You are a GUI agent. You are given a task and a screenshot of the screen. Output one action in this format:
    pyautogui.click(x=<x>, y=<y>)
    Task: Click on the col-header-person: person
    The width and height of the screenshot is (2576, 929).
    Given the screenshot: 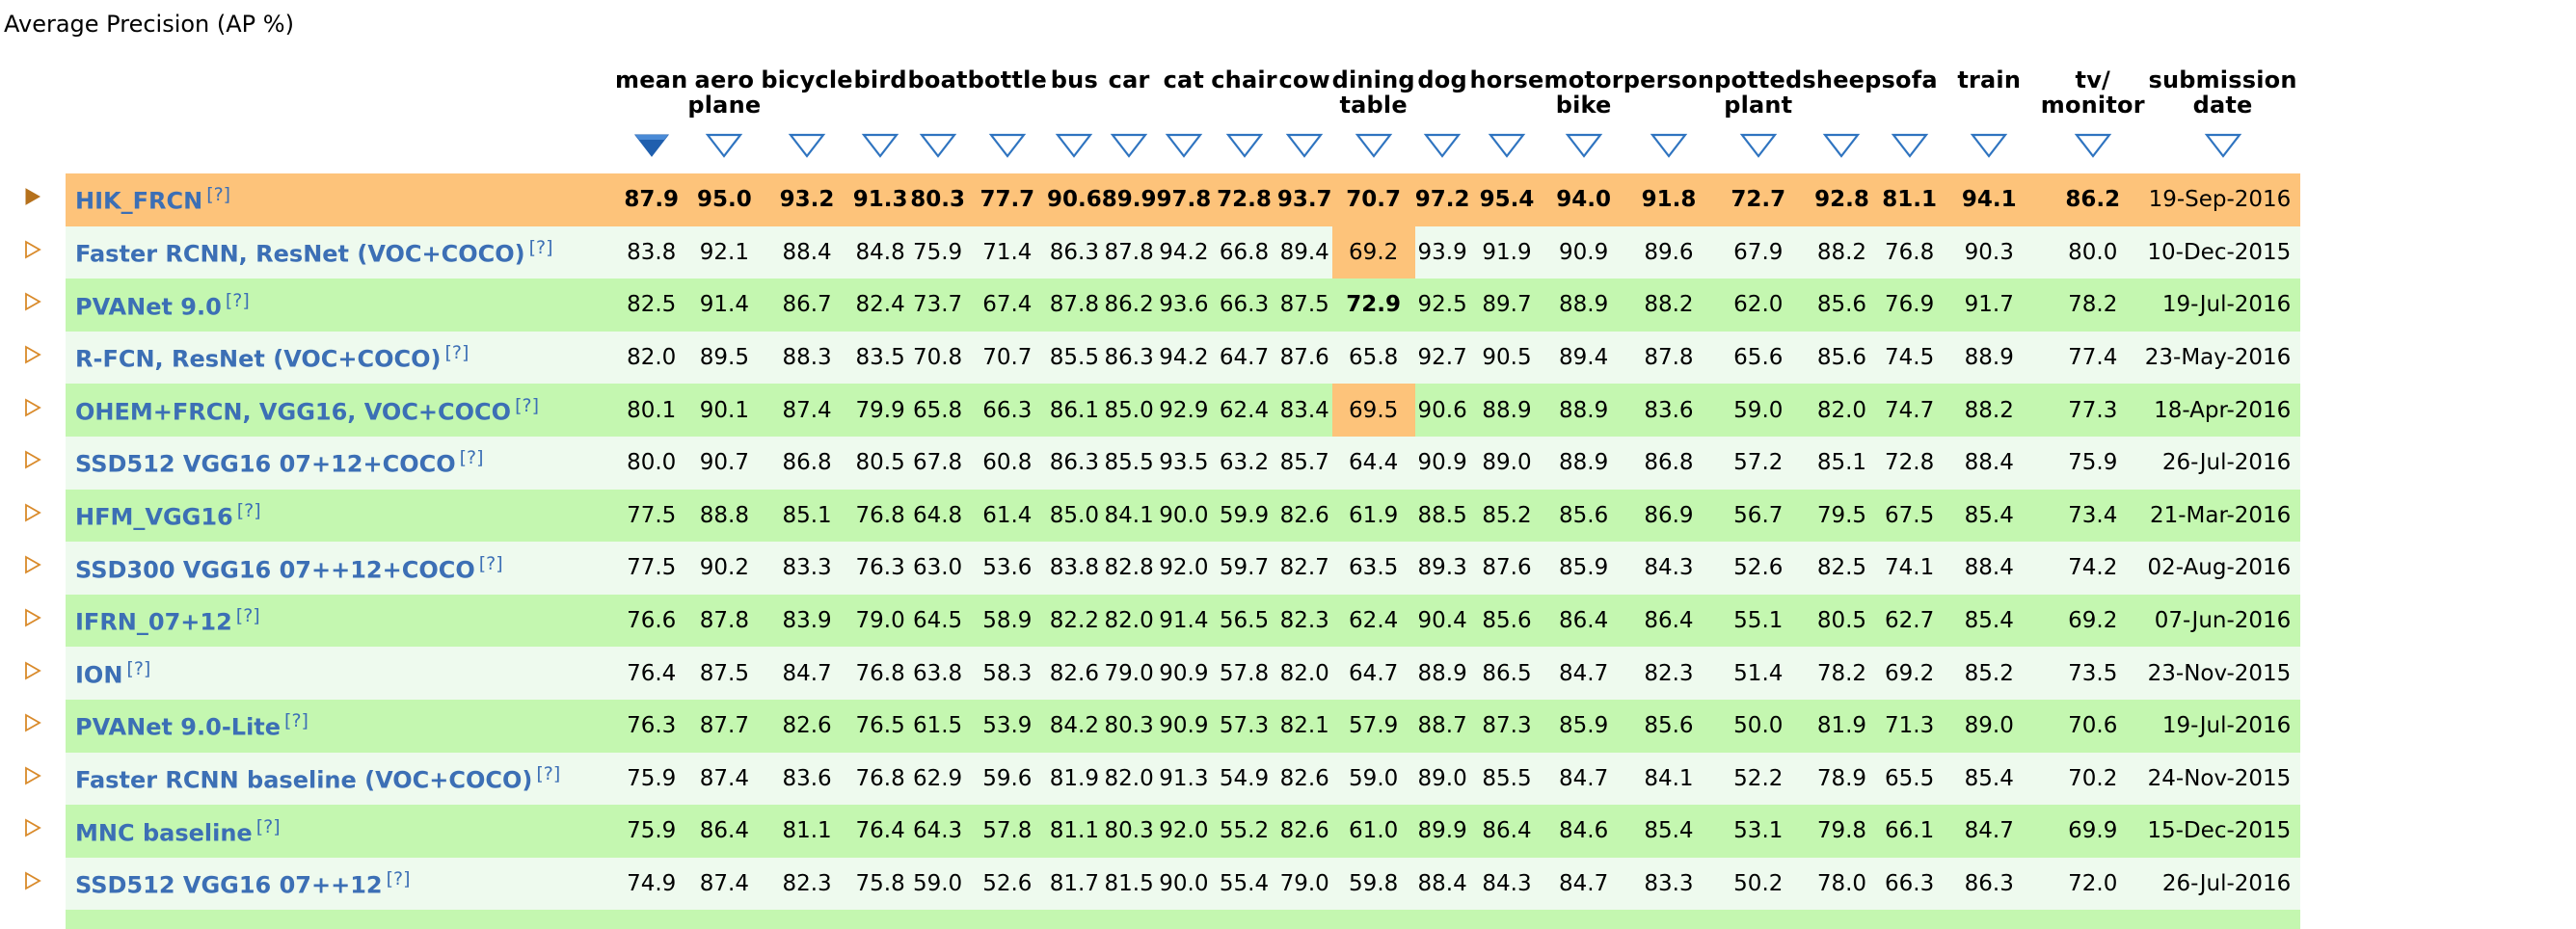 What is the action you would take?
    pyautogui.click(x=1669, y=95)
    